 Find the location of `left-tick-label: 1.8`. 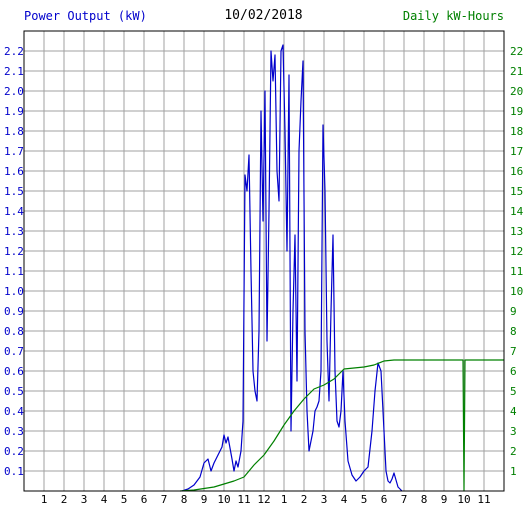

left-tick-label: 1.8 is located at coordinates (14, 131).